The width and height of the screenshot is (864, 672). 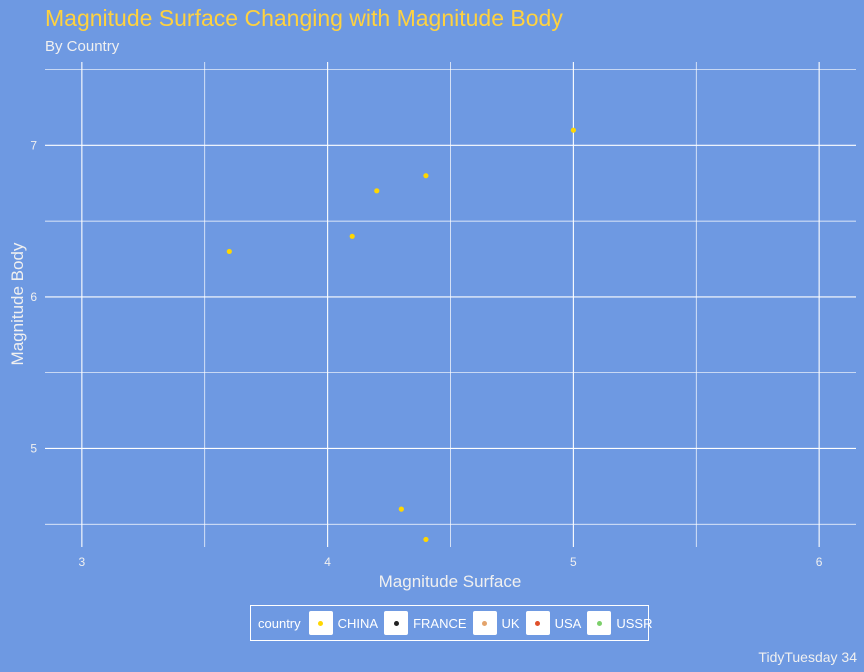 I want to click on legend-title: country, so click(x=279, y=623).